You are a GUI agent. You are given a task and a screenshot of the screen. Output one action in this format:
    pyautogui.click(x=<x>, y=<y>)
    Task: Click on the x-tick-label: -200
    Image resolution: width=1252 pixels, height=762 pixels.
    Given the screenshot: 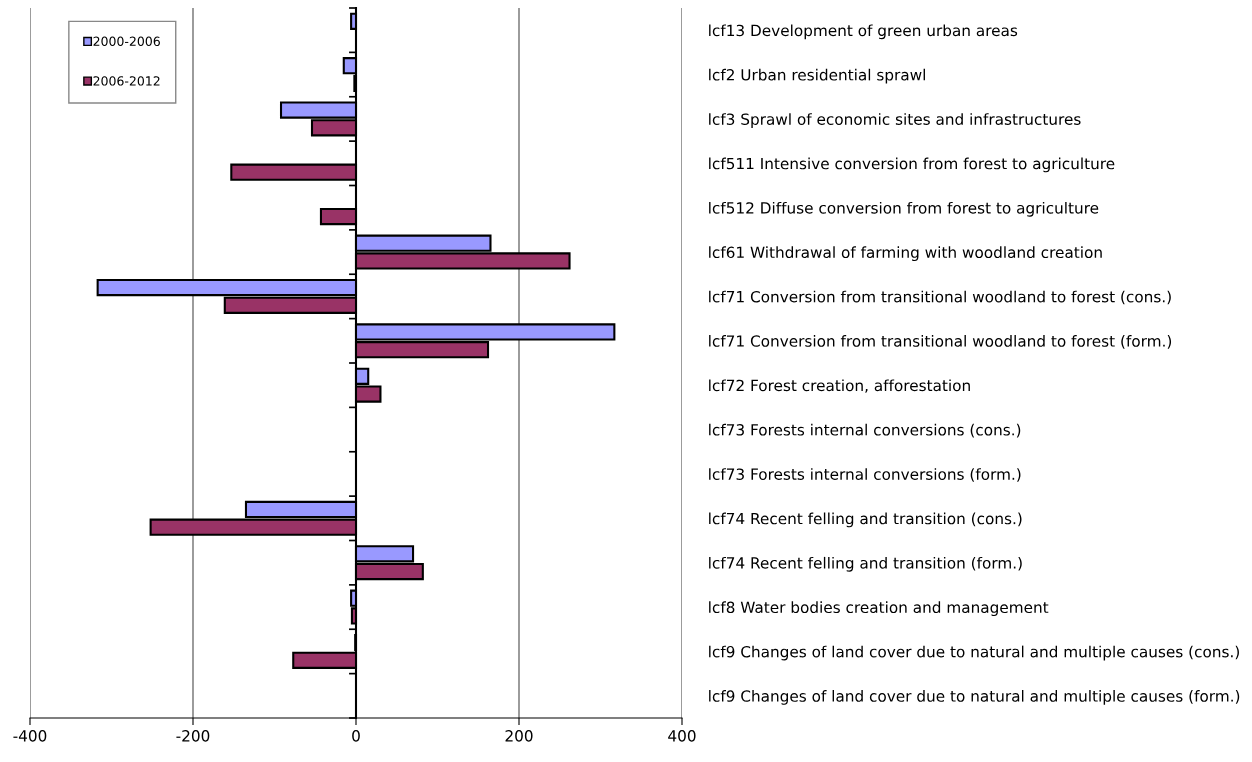 What is the action you would take?
    pyautogui.click(x=193, y=736)
    